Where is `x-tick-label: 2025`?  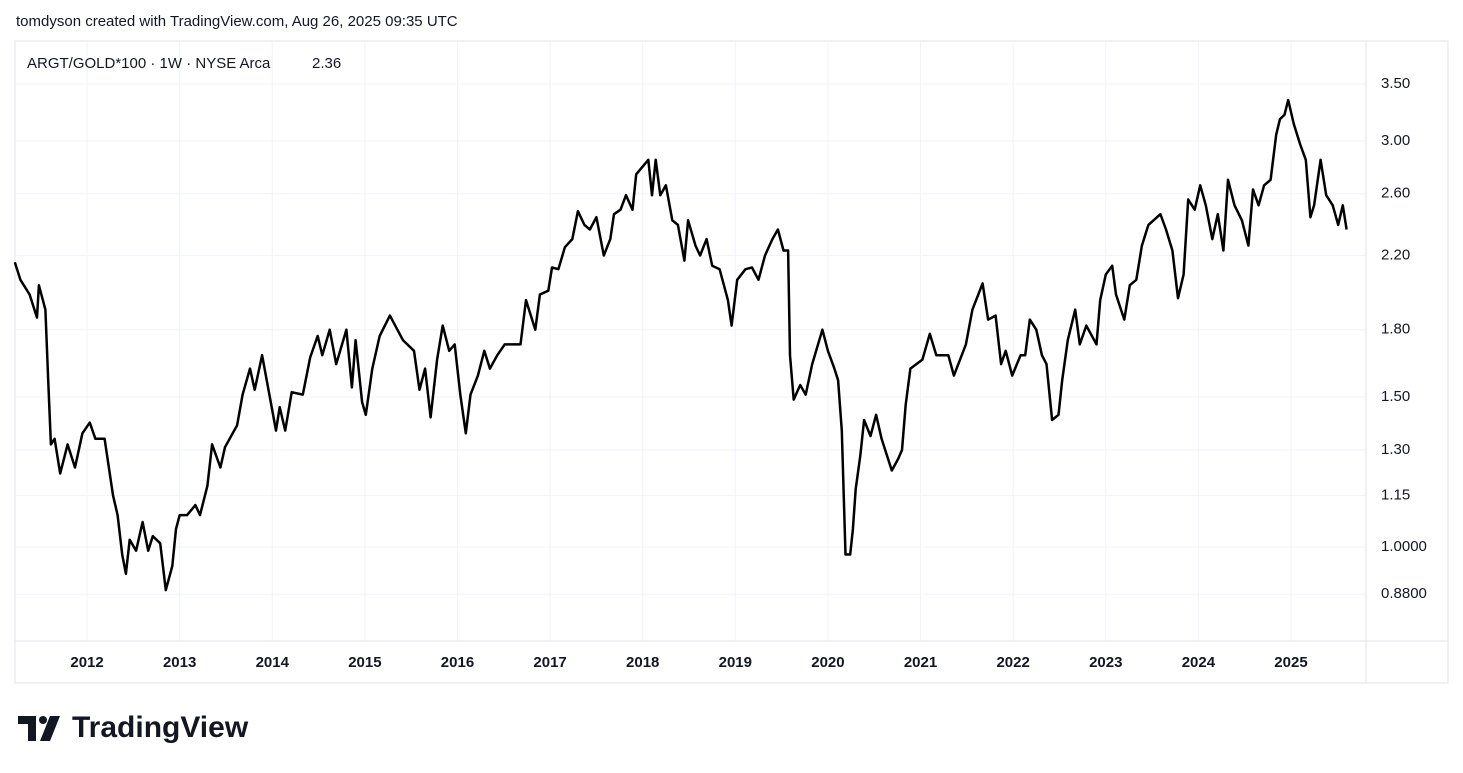 x-tick-label: 2025 is located at coordinates (1290, 662).